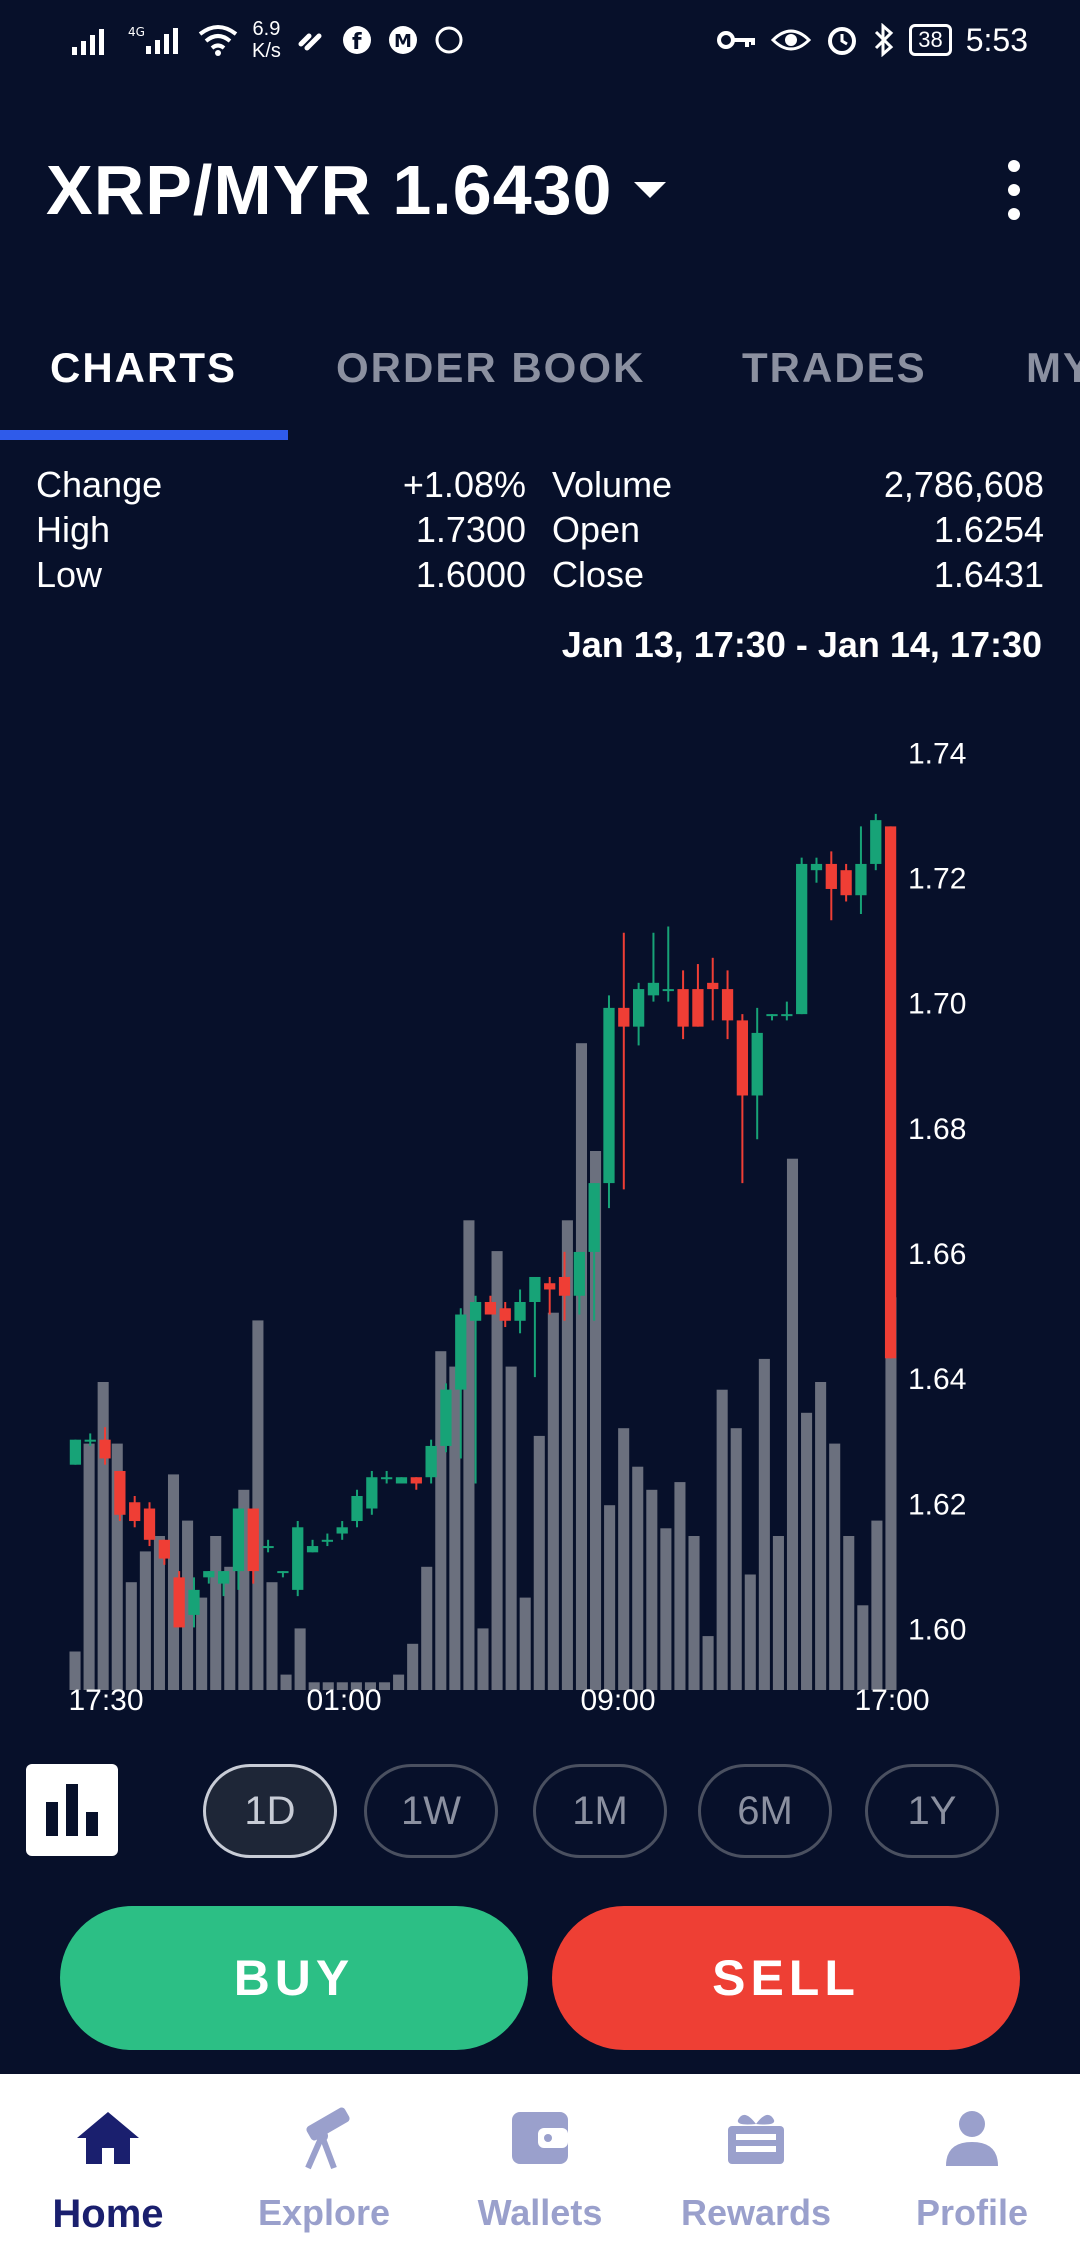  I want to click on period-6m: 6M, so click(765, 1811).